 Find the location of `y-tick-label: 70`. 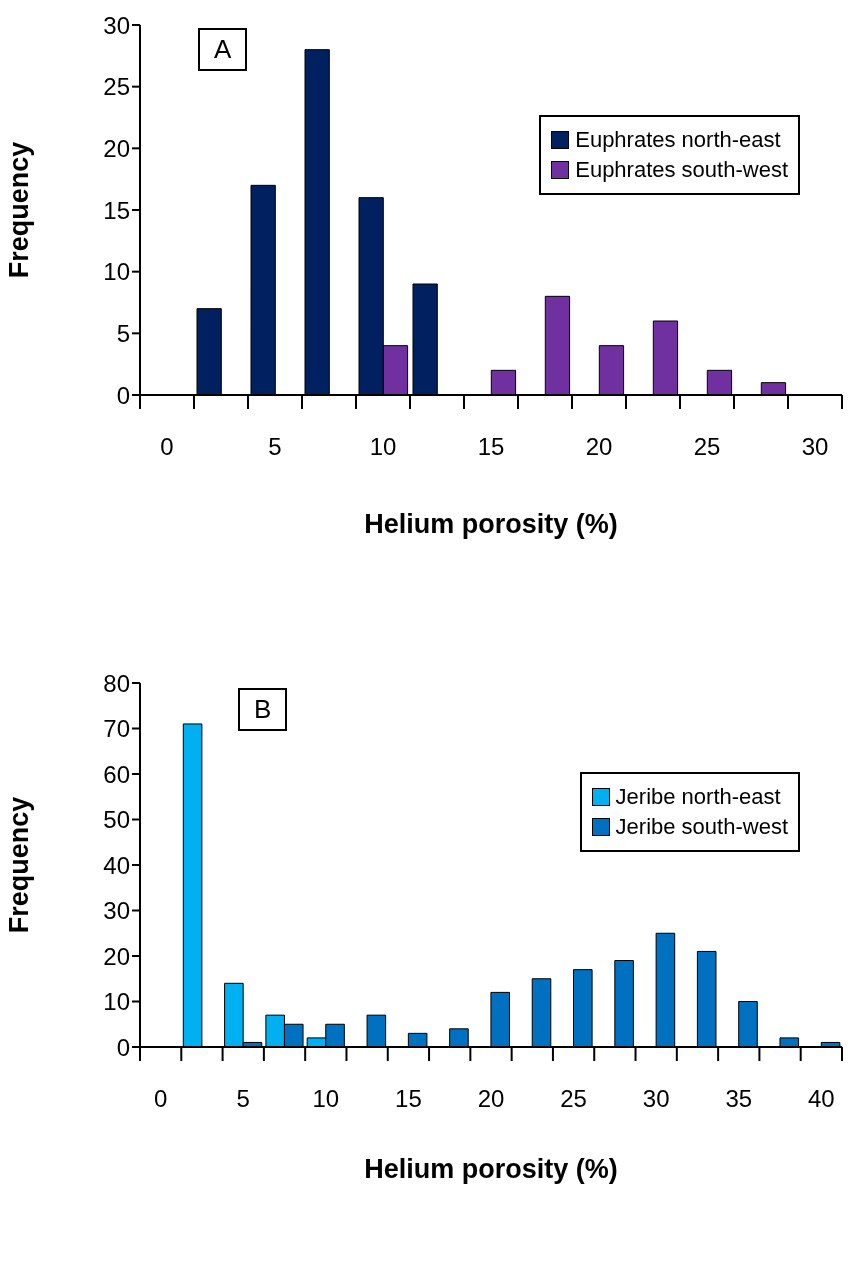

y-tick-label: 70 is located at coordinates (116, 729).